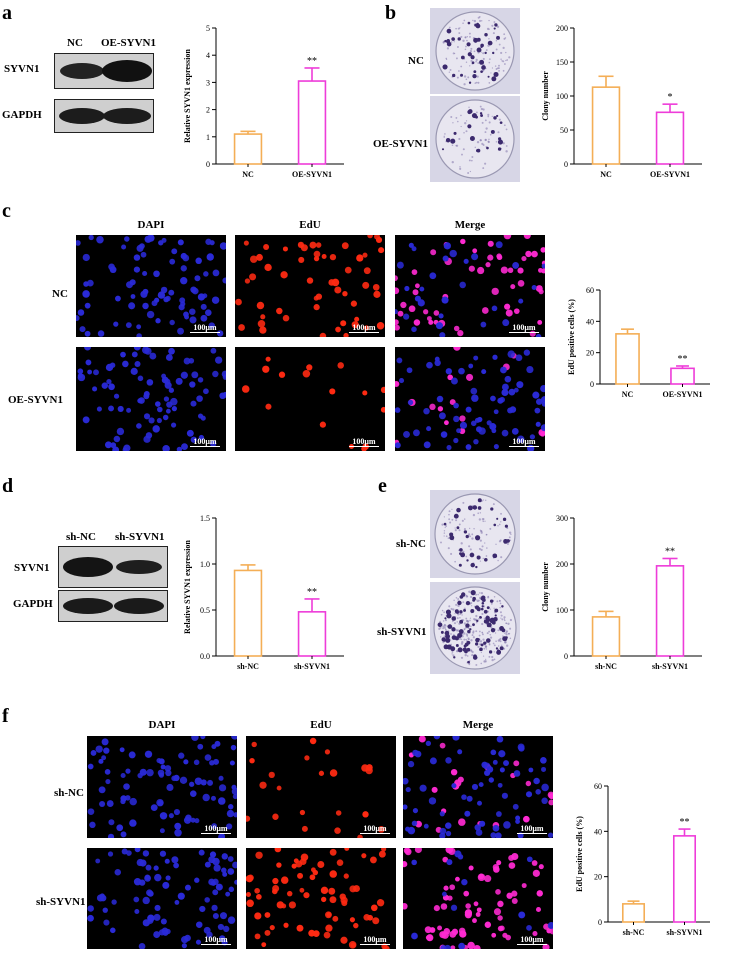  I want to click on blot-lane-nc: NC, so click(75, 43).